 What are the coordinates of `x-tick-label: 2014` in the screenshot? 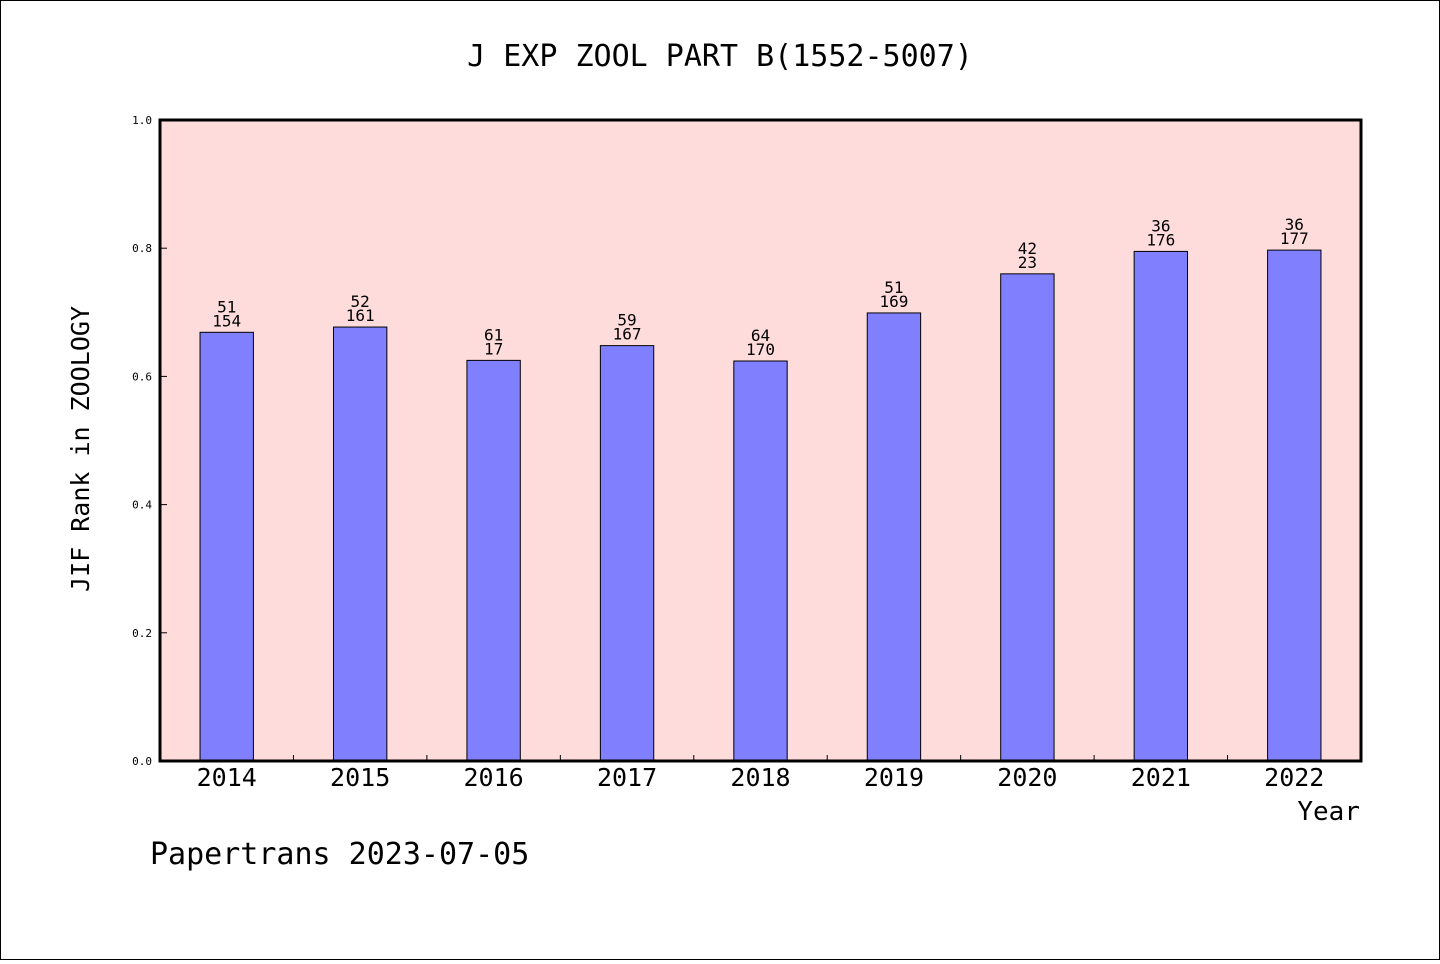 It's located at (227, 777).